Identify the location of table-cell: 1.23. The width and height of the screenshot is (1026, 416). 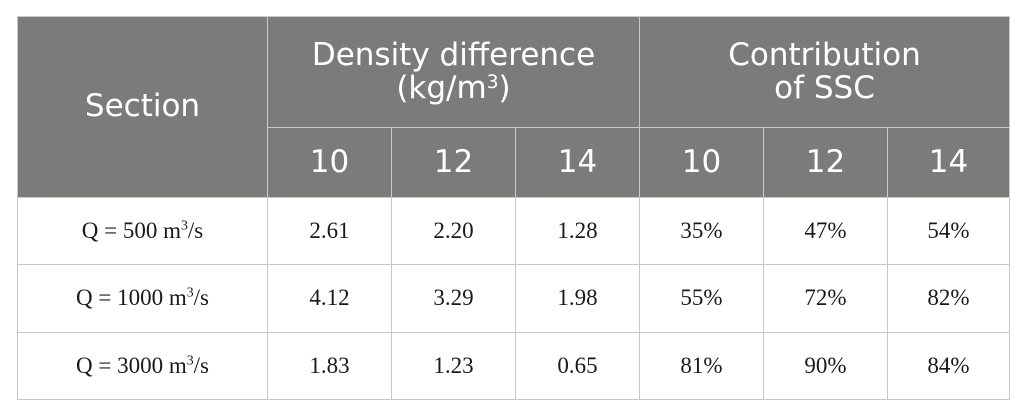
(453, 366).